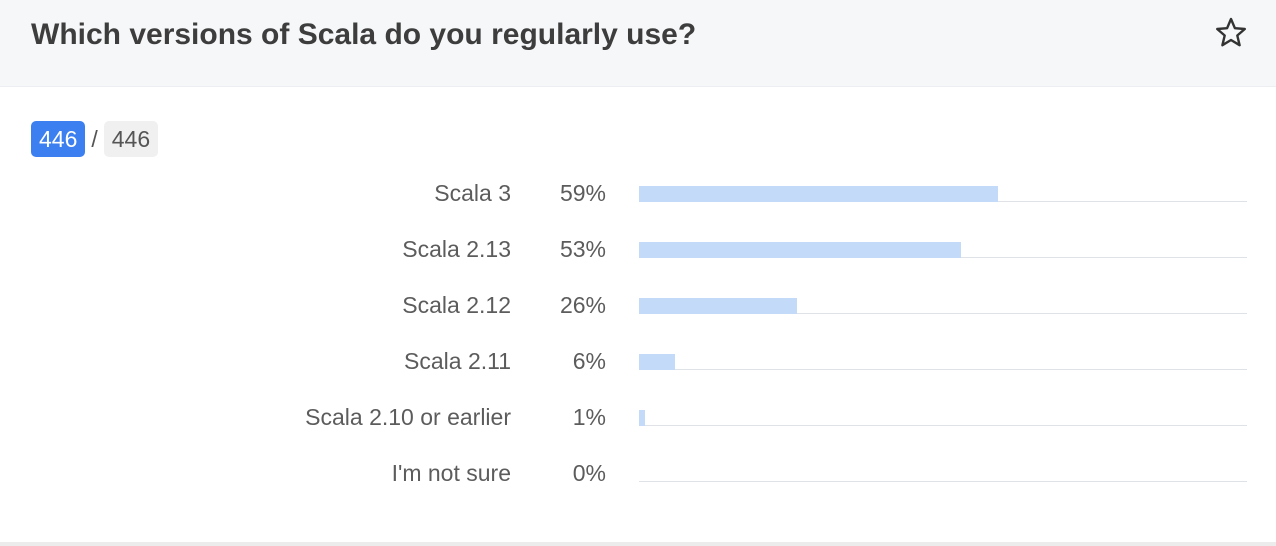 This screenshot has height=546, width=1276. I want to click on chart-row: Scala 3 59%, so click(638, 198).